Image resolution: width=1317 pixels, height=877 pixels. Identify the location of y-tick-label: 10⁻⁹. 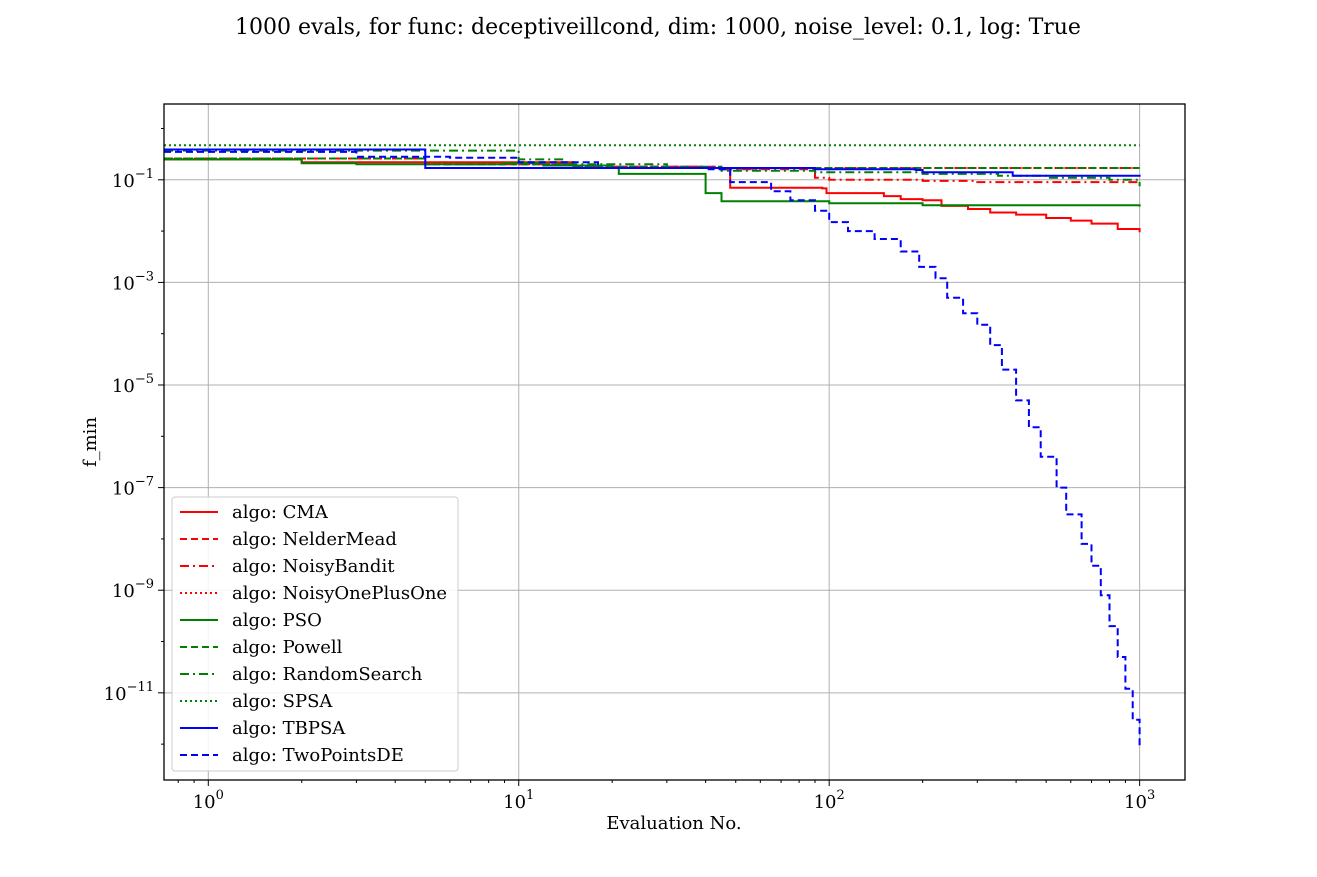
(133, 589).